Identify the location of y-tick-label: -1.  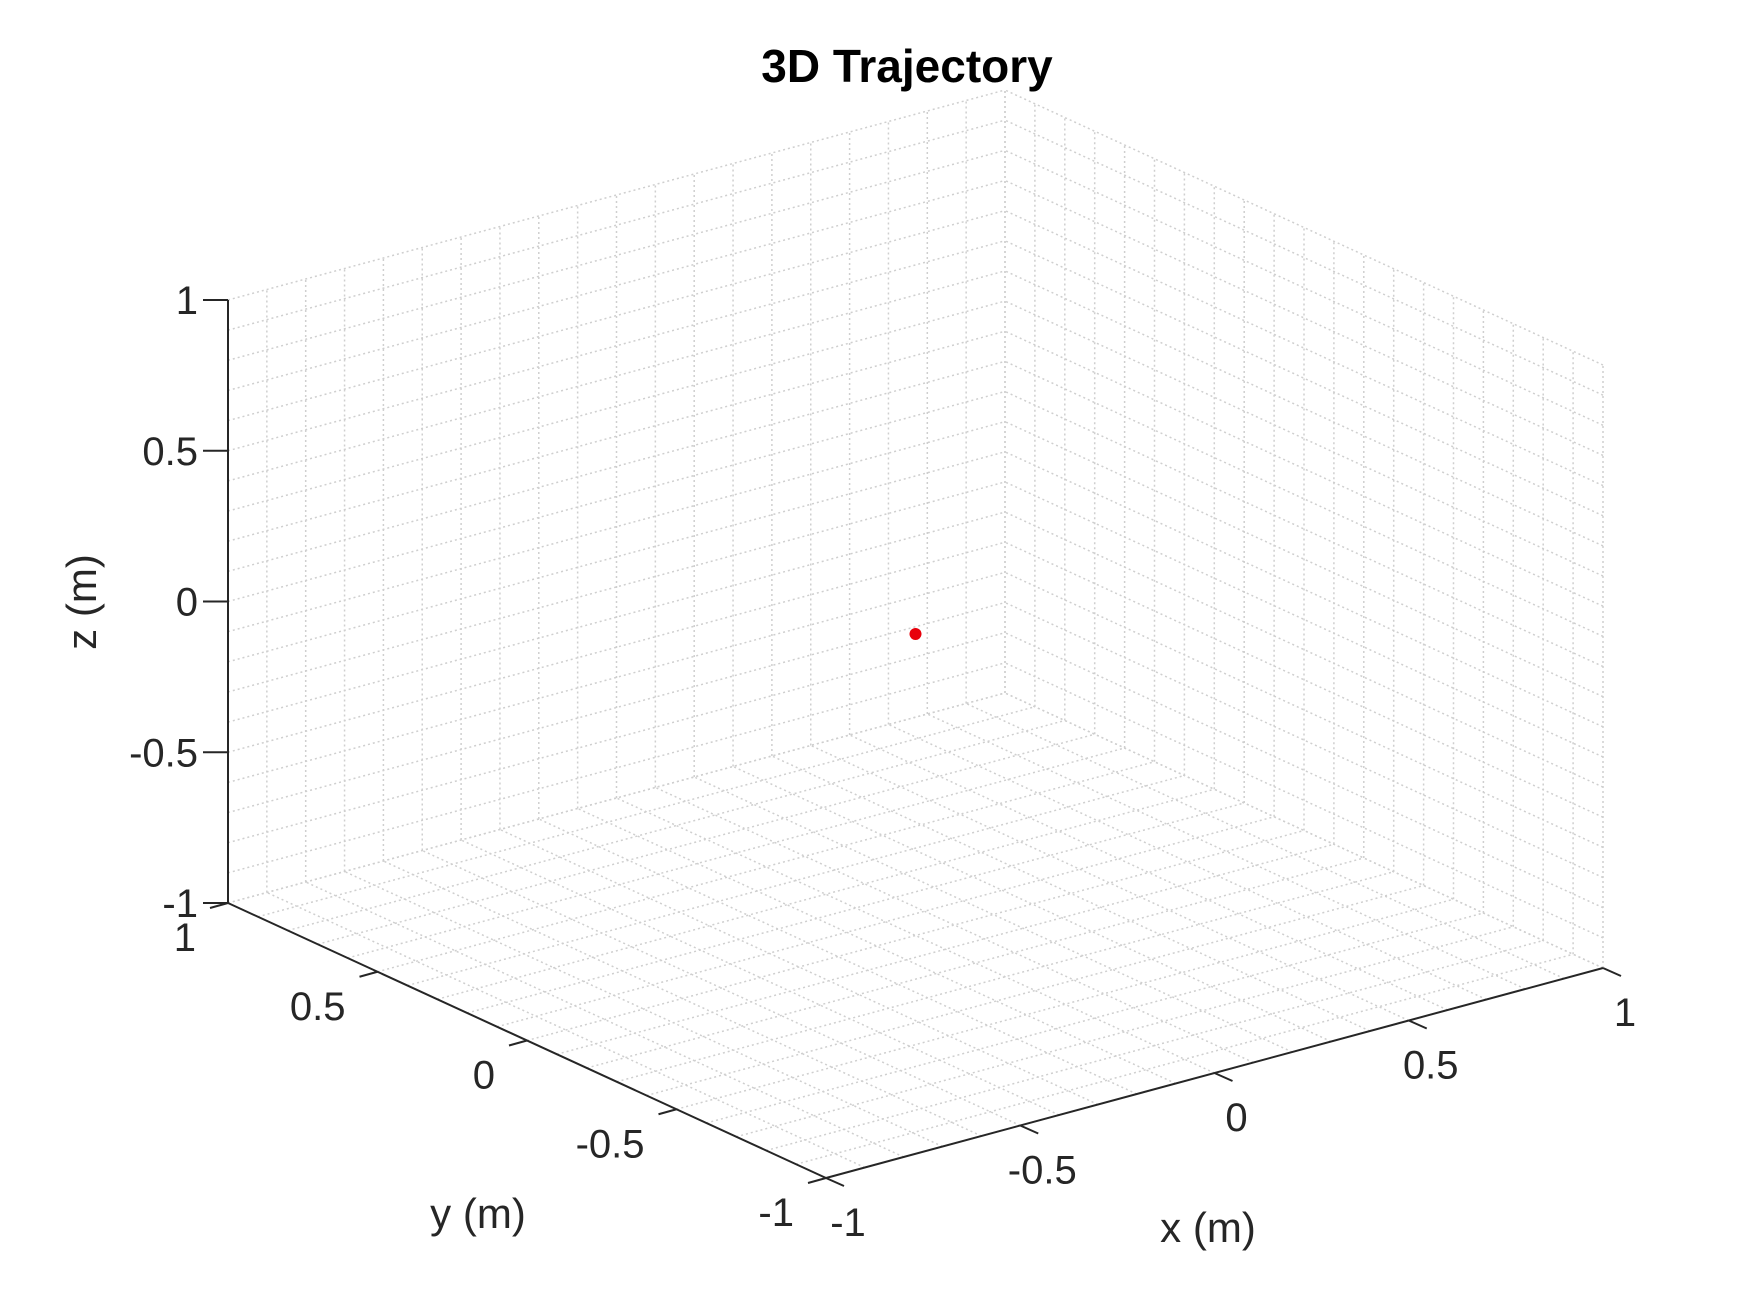
(776, 1213).